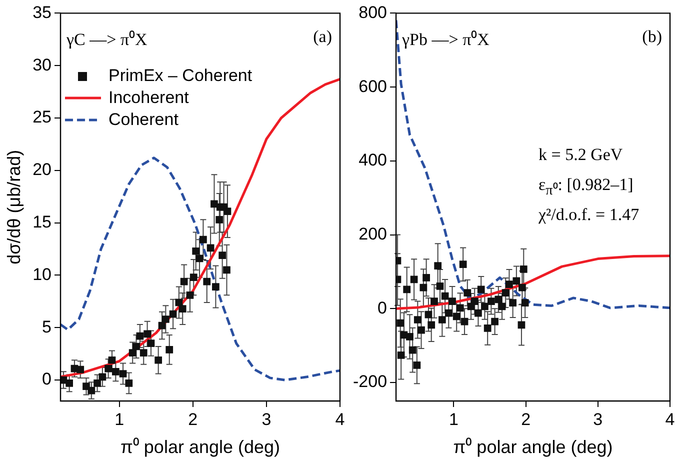 The width and height of the screenshot is (685, 471). What do you see at coordinates (47, 326) in the screenshot?
I see `y-tick-label: 5` at bounding box center [47, 326].